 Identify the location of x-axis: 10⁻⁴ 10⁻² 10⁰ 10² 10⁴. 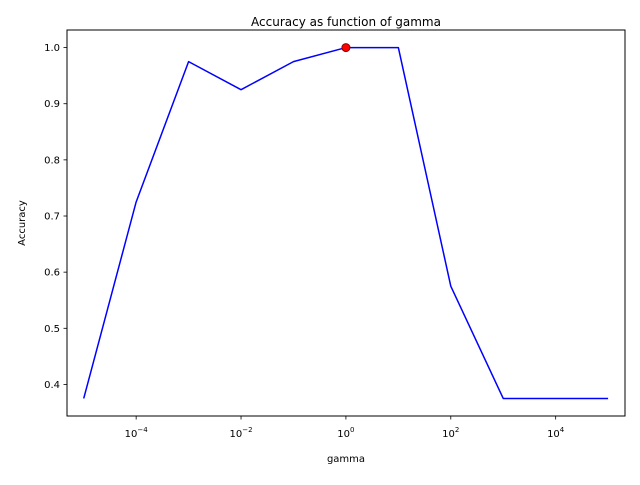
(345, 428).